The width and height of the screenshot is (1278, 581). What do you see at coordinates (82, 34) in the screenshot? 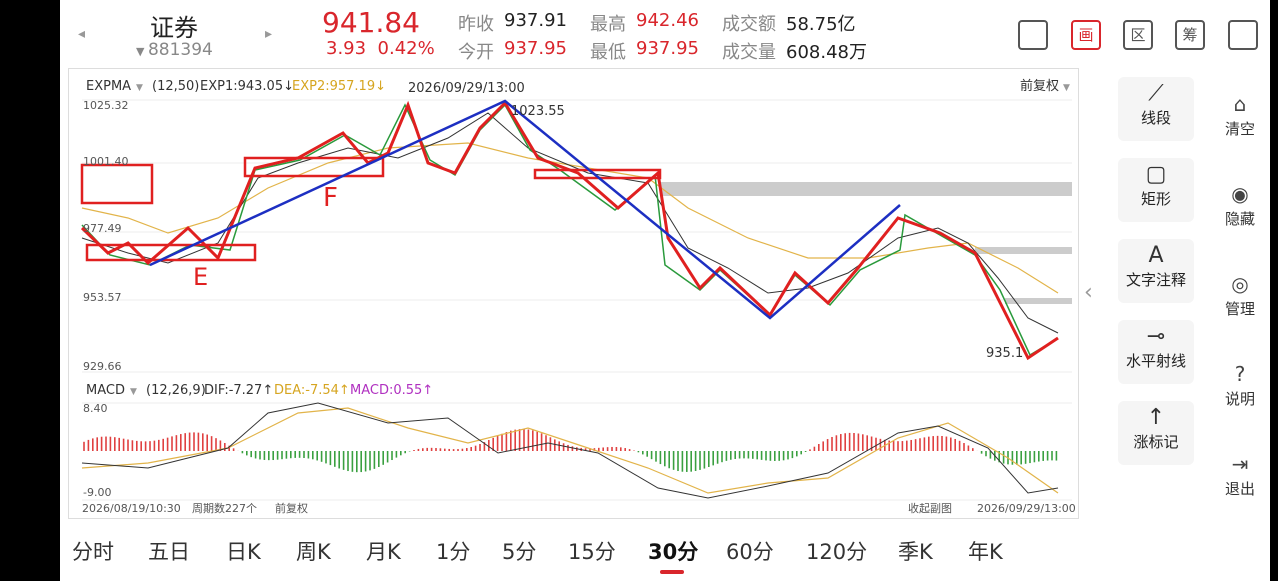
I see `prev-arrow: ◂` at bounding box center [82, 34].